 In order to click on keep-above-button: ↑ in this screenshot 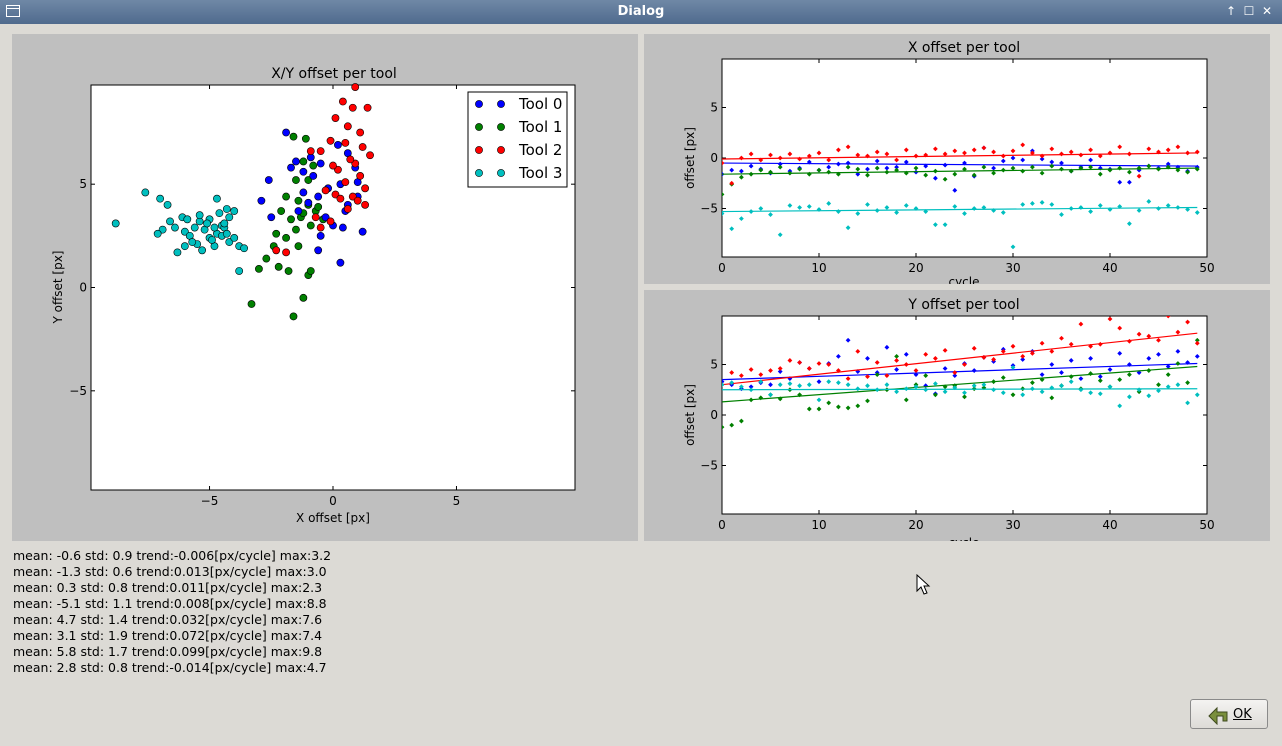, I will do `click(1231, 11)`.